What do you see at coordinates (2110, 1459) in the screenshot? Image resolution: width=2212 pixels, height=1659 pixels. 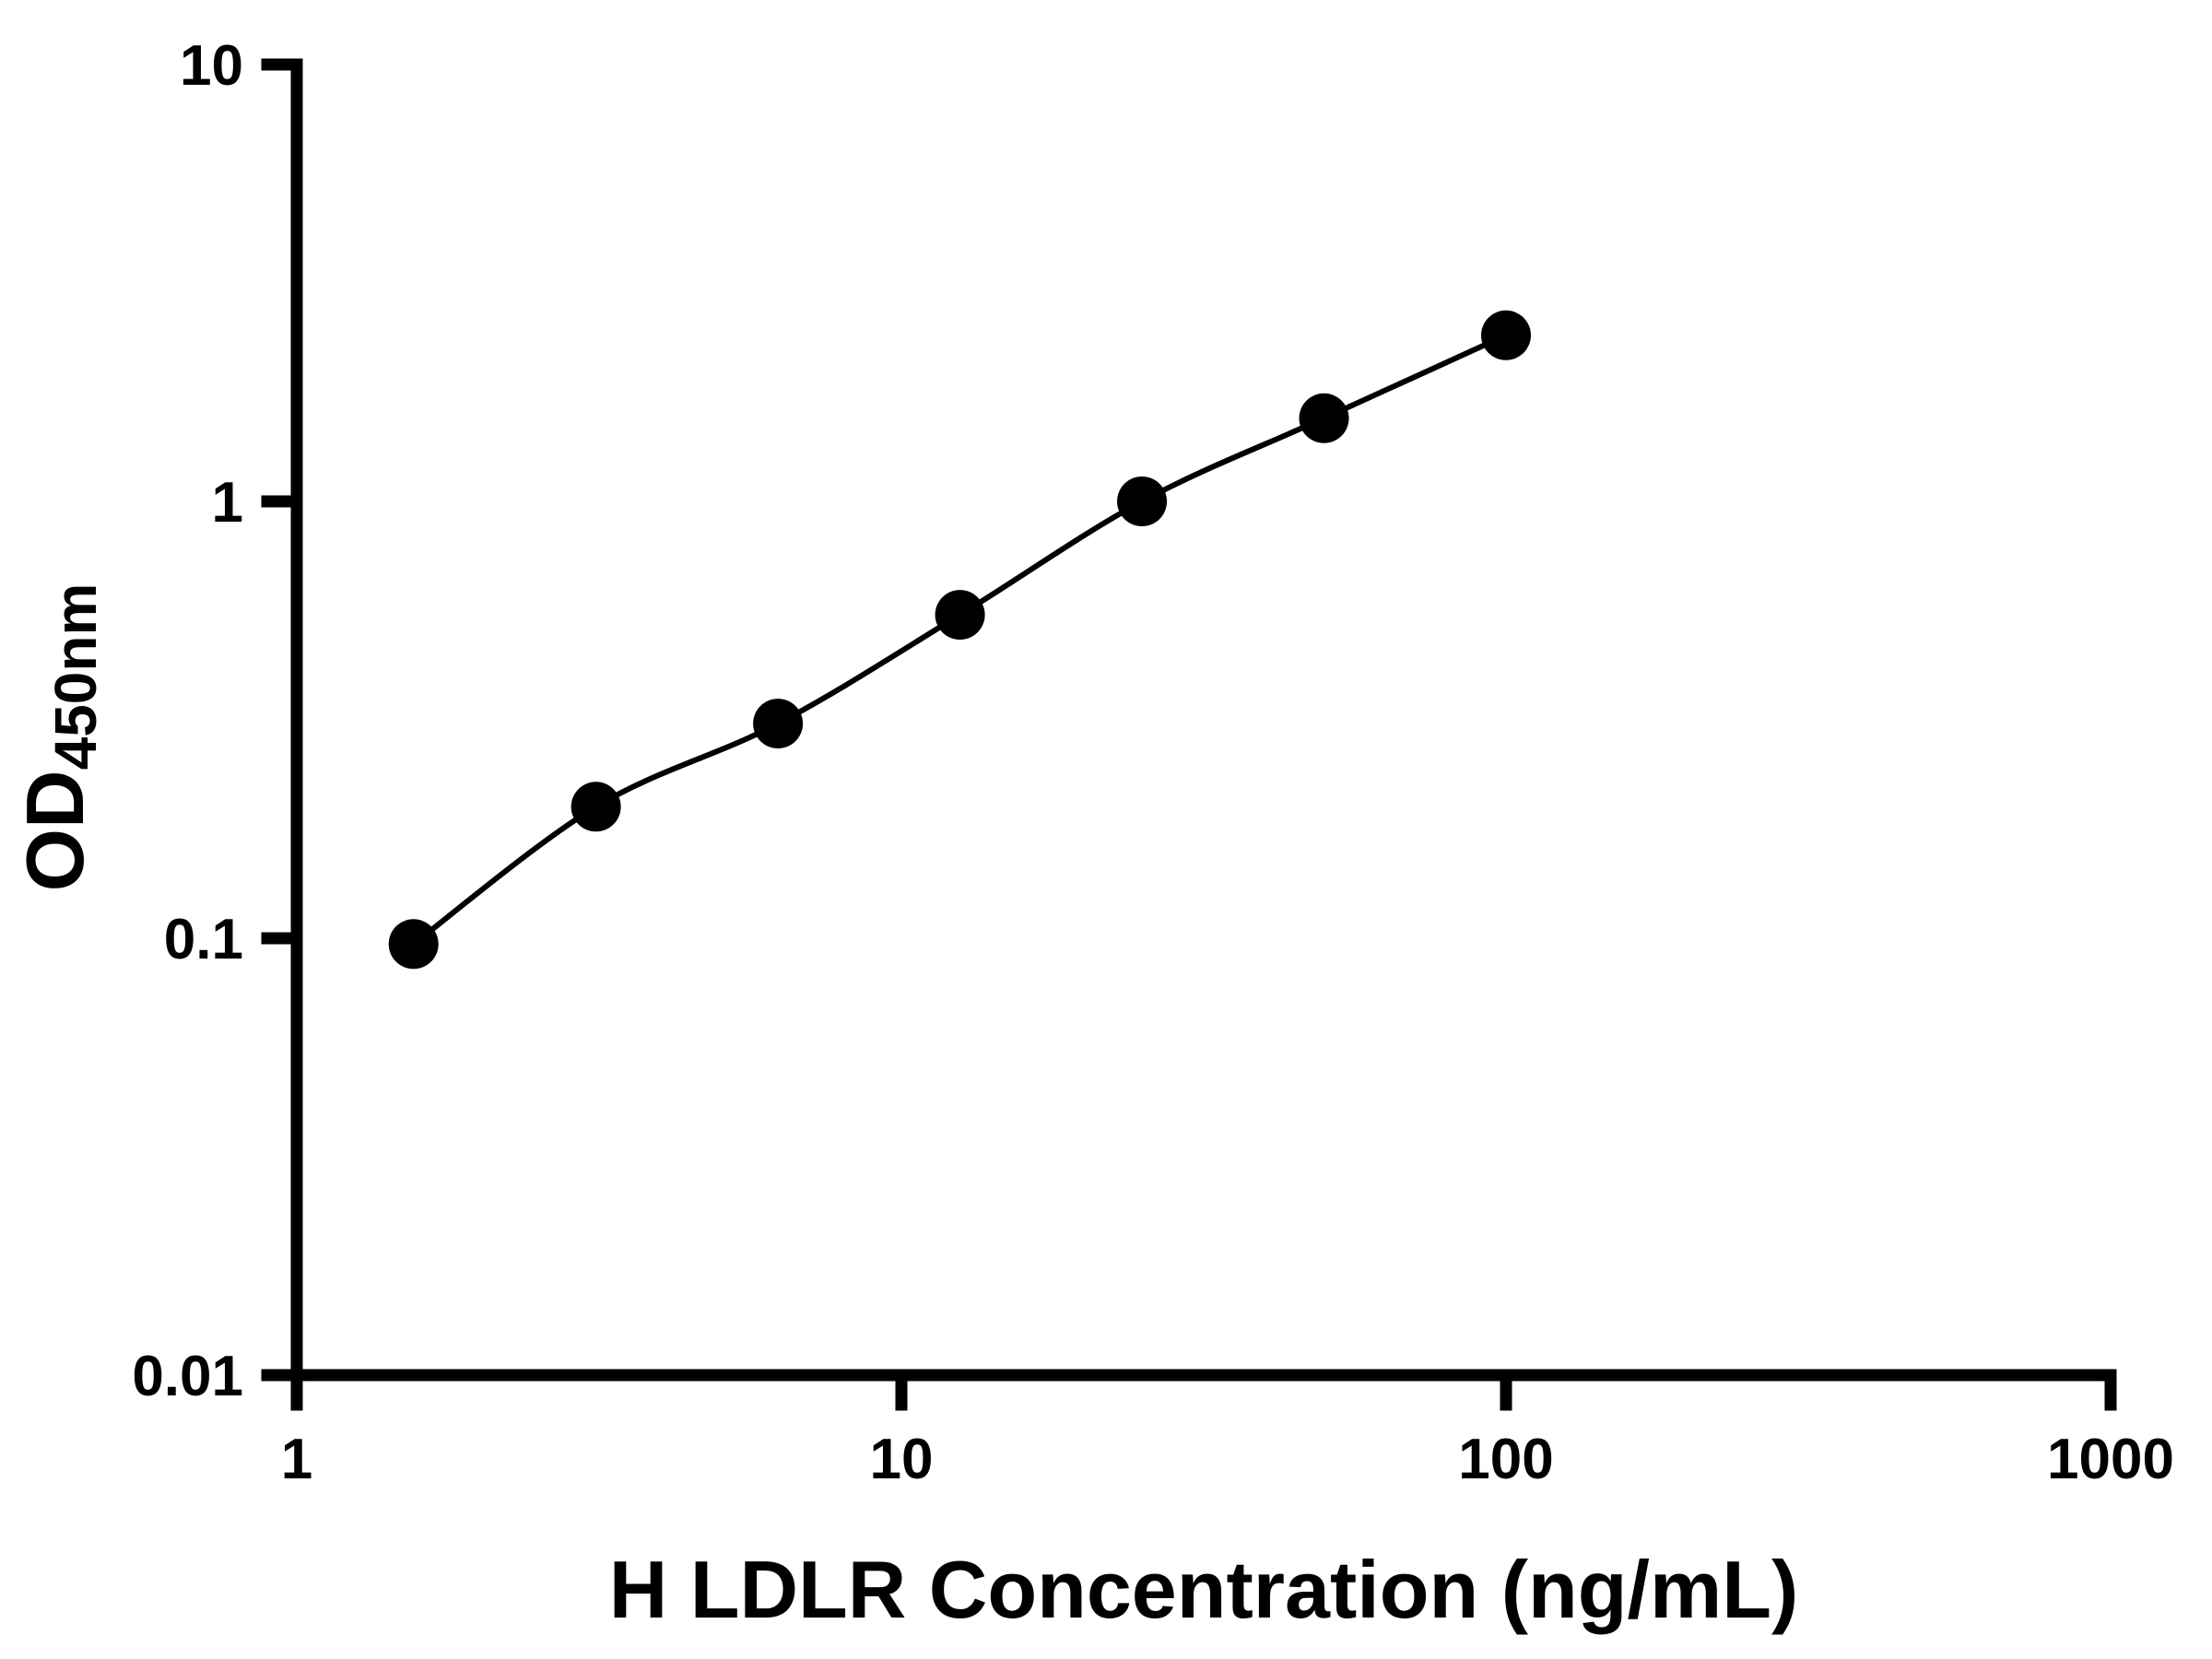 I see `x-tick-label: 1000` at bounding box center [2110, 1459].